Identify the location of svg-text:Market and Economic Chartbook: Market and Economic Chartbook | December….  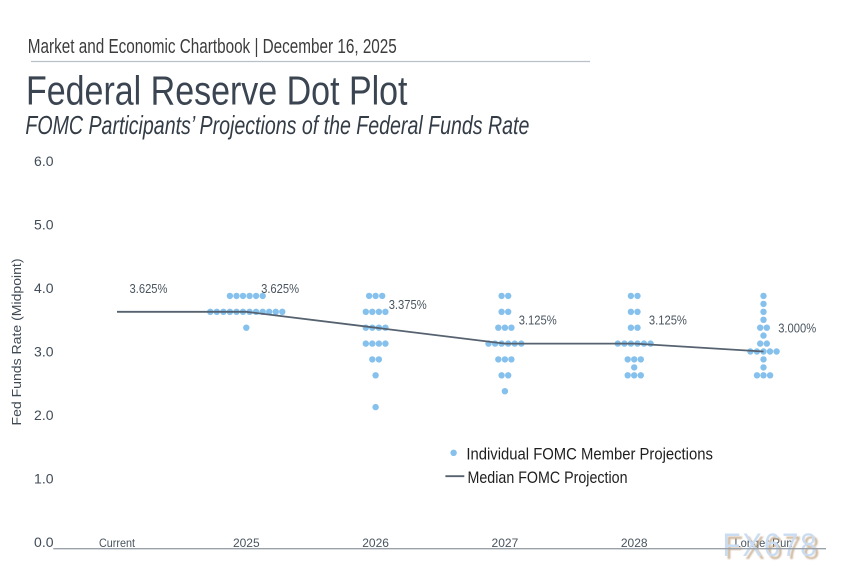
(212, 47).